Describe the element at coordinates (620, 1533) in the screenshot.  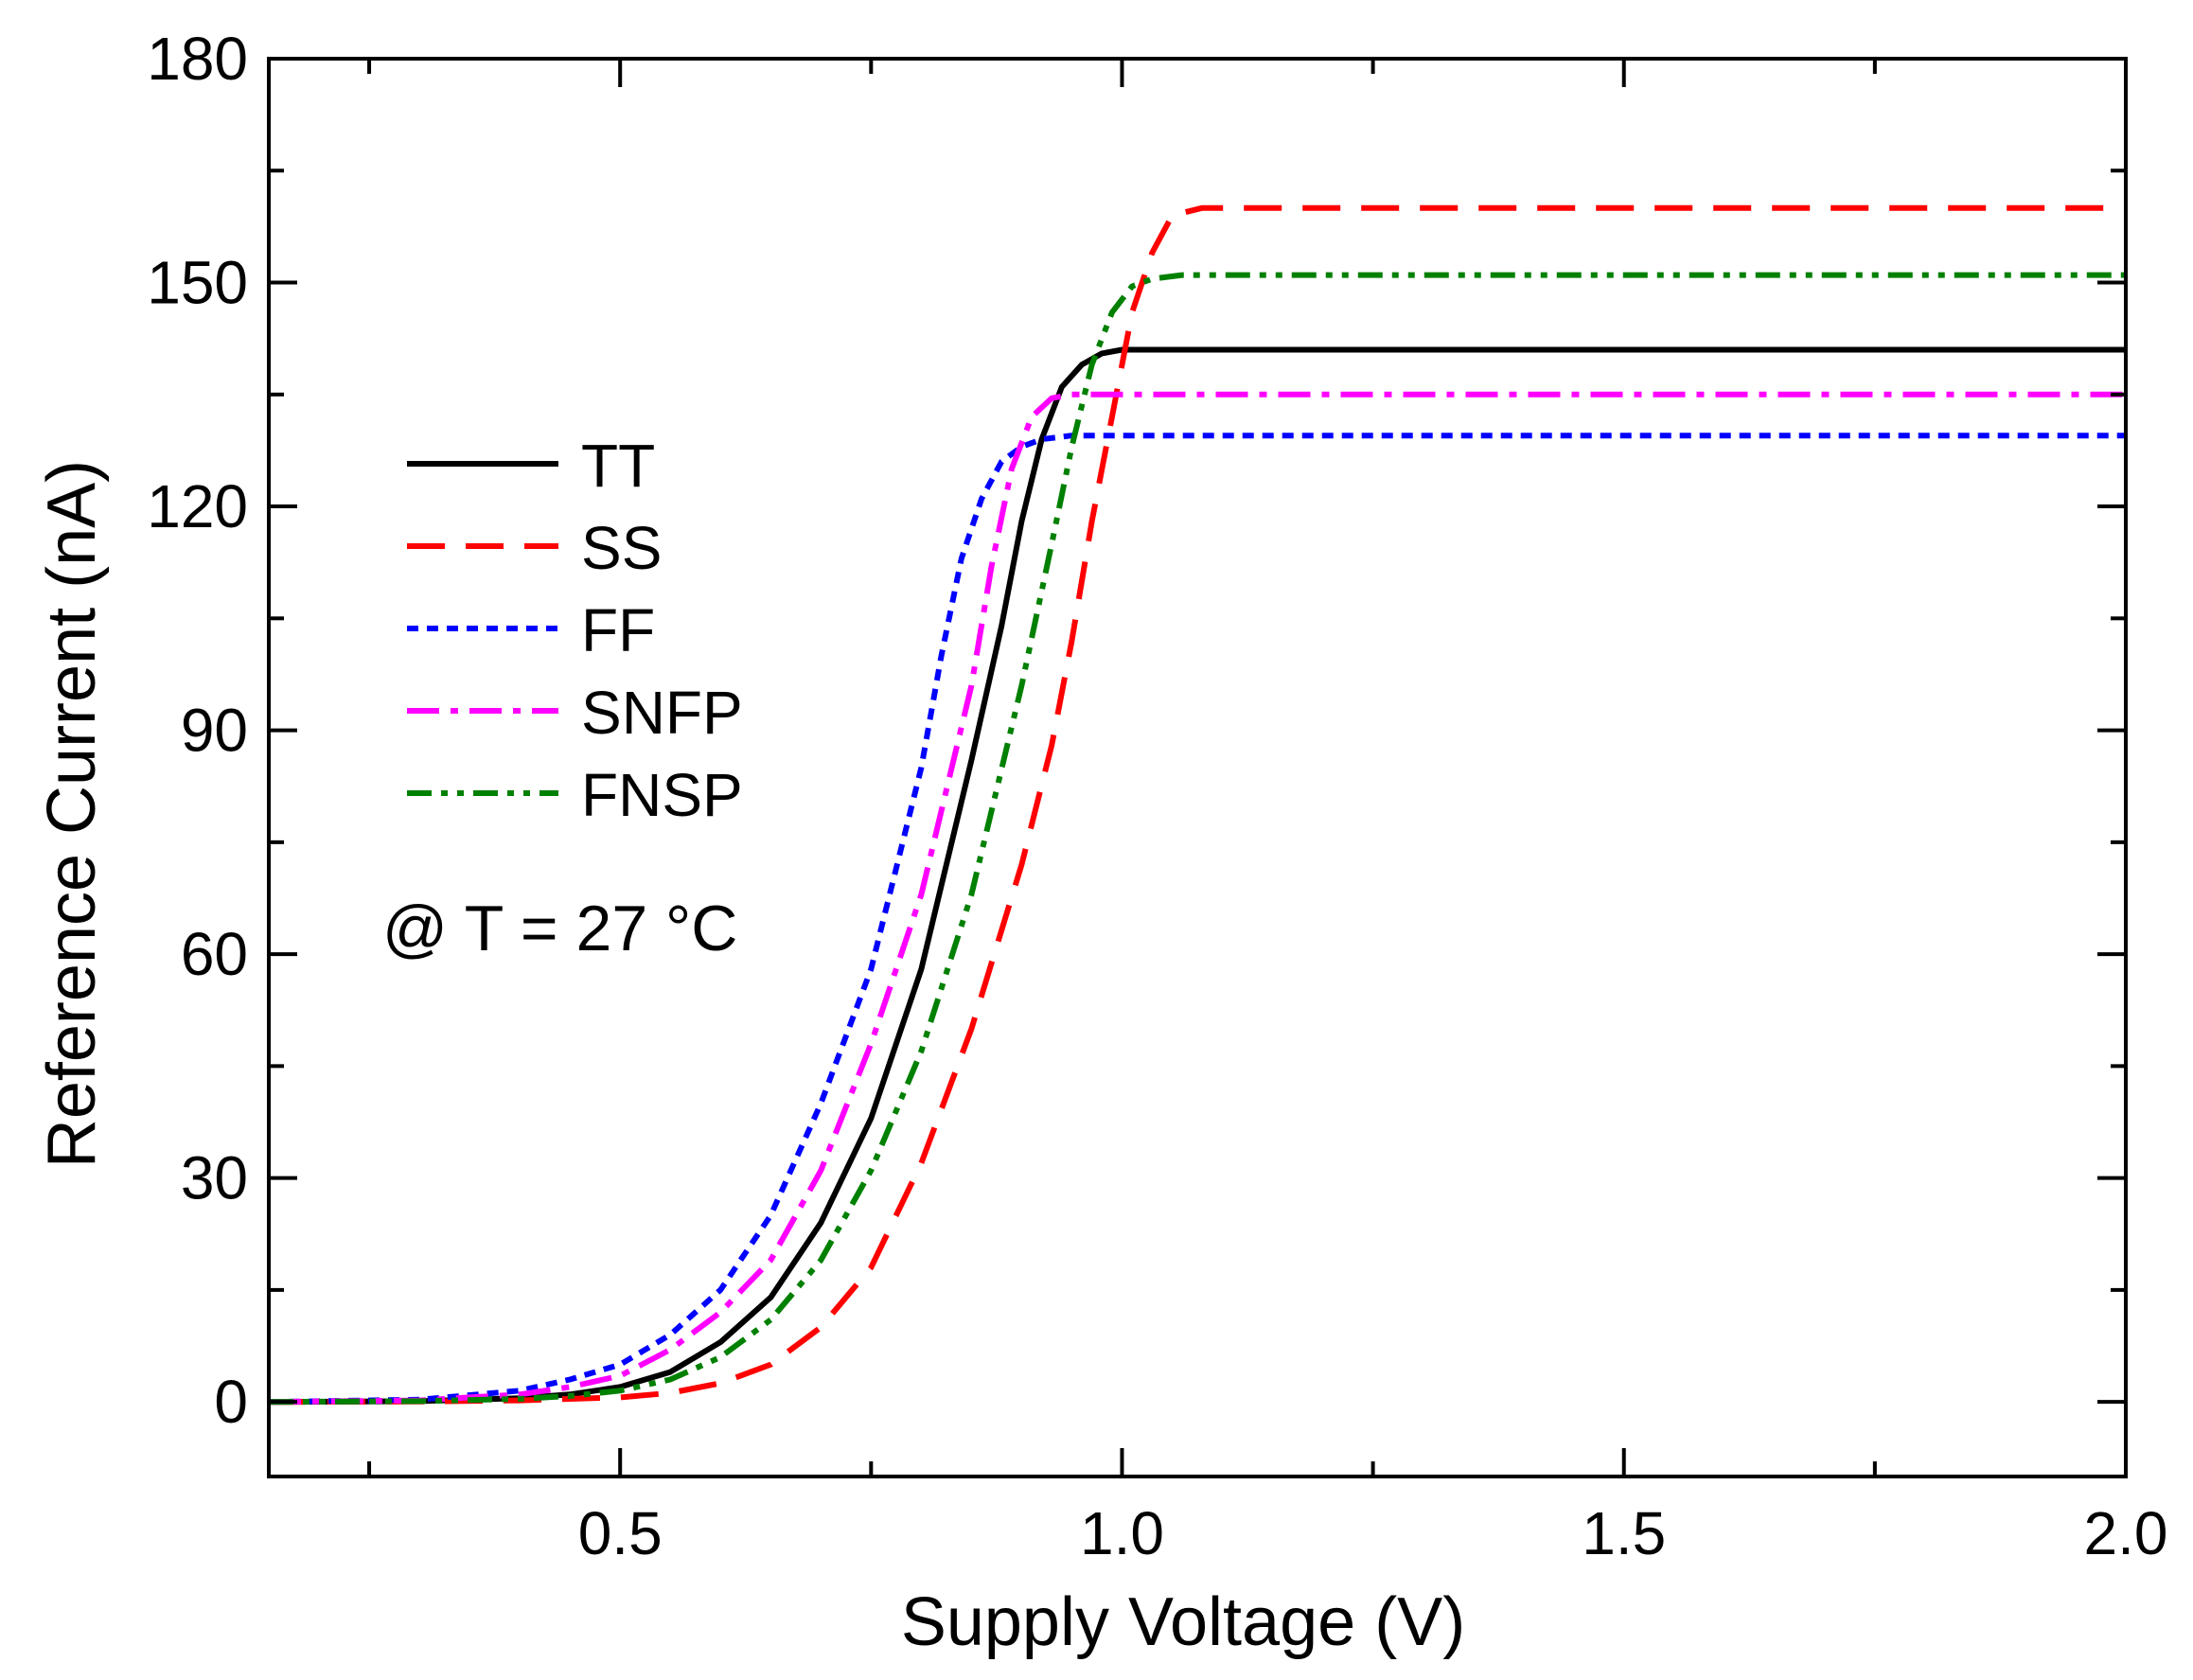
I see `x-tick-label: 0.5` at that location.